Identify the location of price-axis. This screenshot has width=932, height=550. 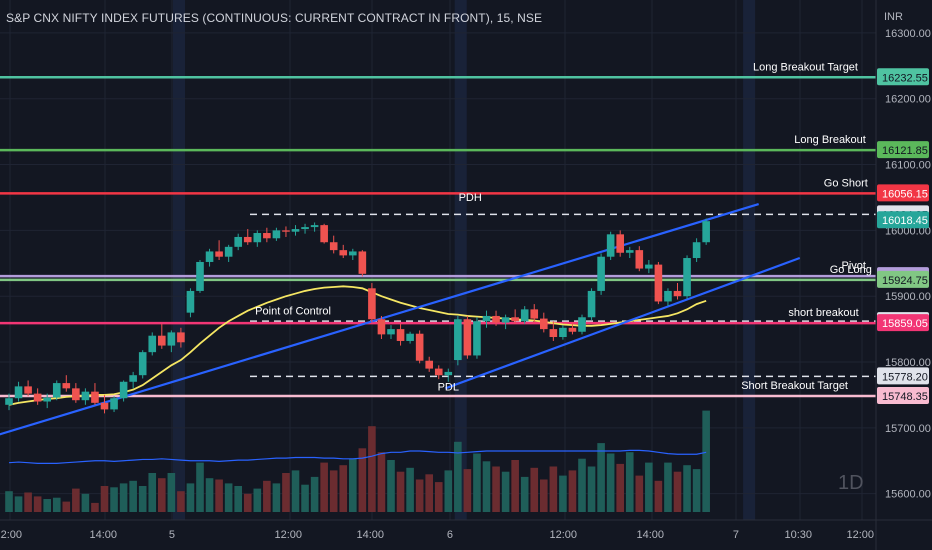
(904, 260).